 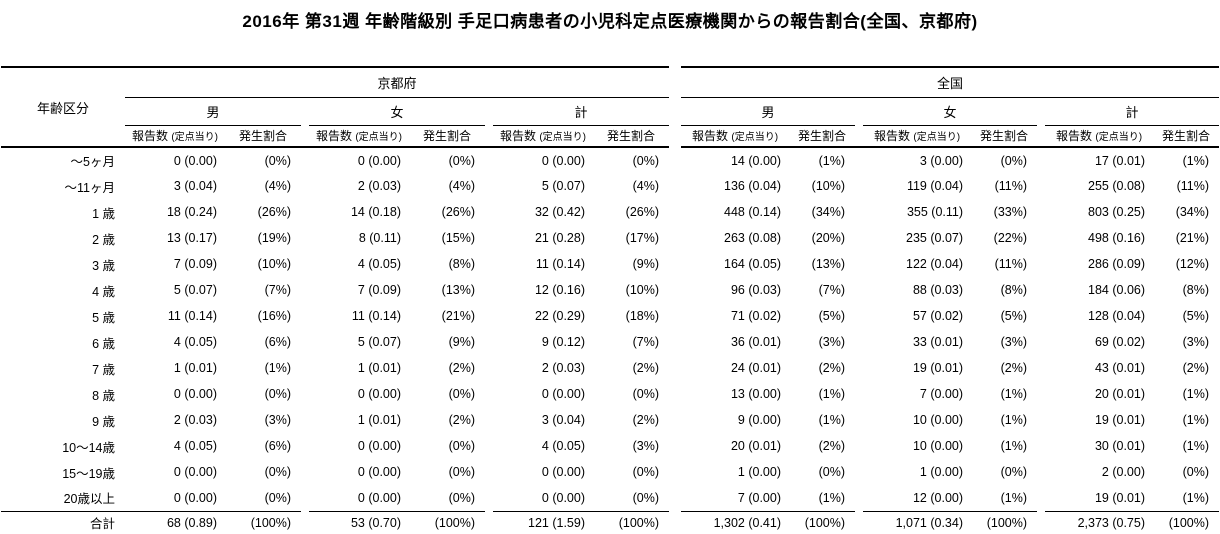 I want to click on ratio-cell: (4%), so click(x=646, y=186).